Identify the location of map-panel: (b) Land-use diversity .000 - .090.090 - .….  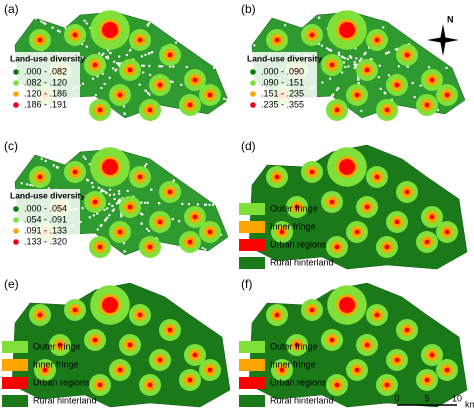
(353, 61).